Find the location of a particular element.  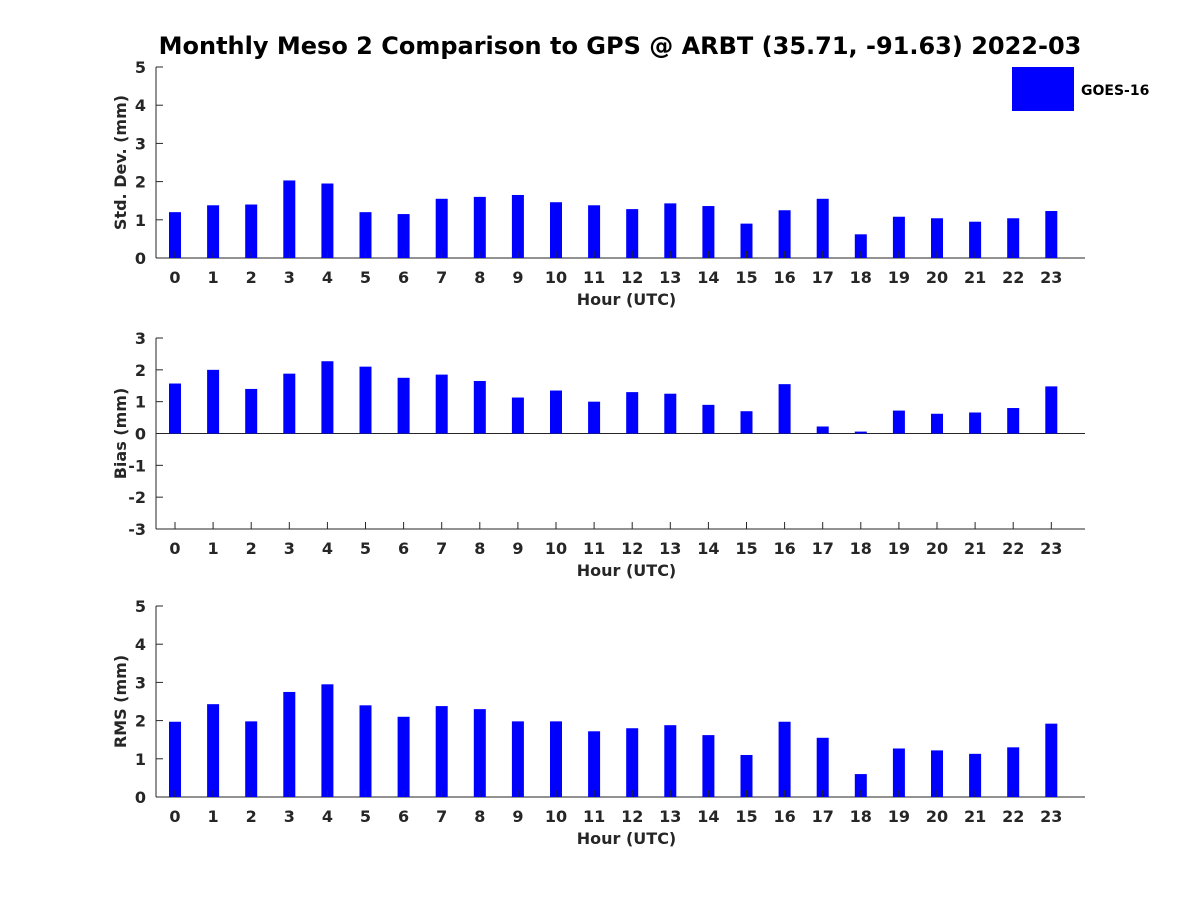

x-tick-label: 6 is located at coordinates (403, 548).